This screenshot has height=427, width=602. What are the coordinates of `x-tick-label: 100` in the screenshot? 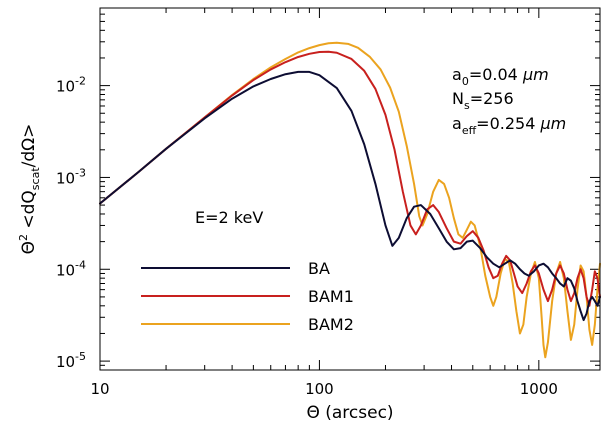 It's located at (319, 389).